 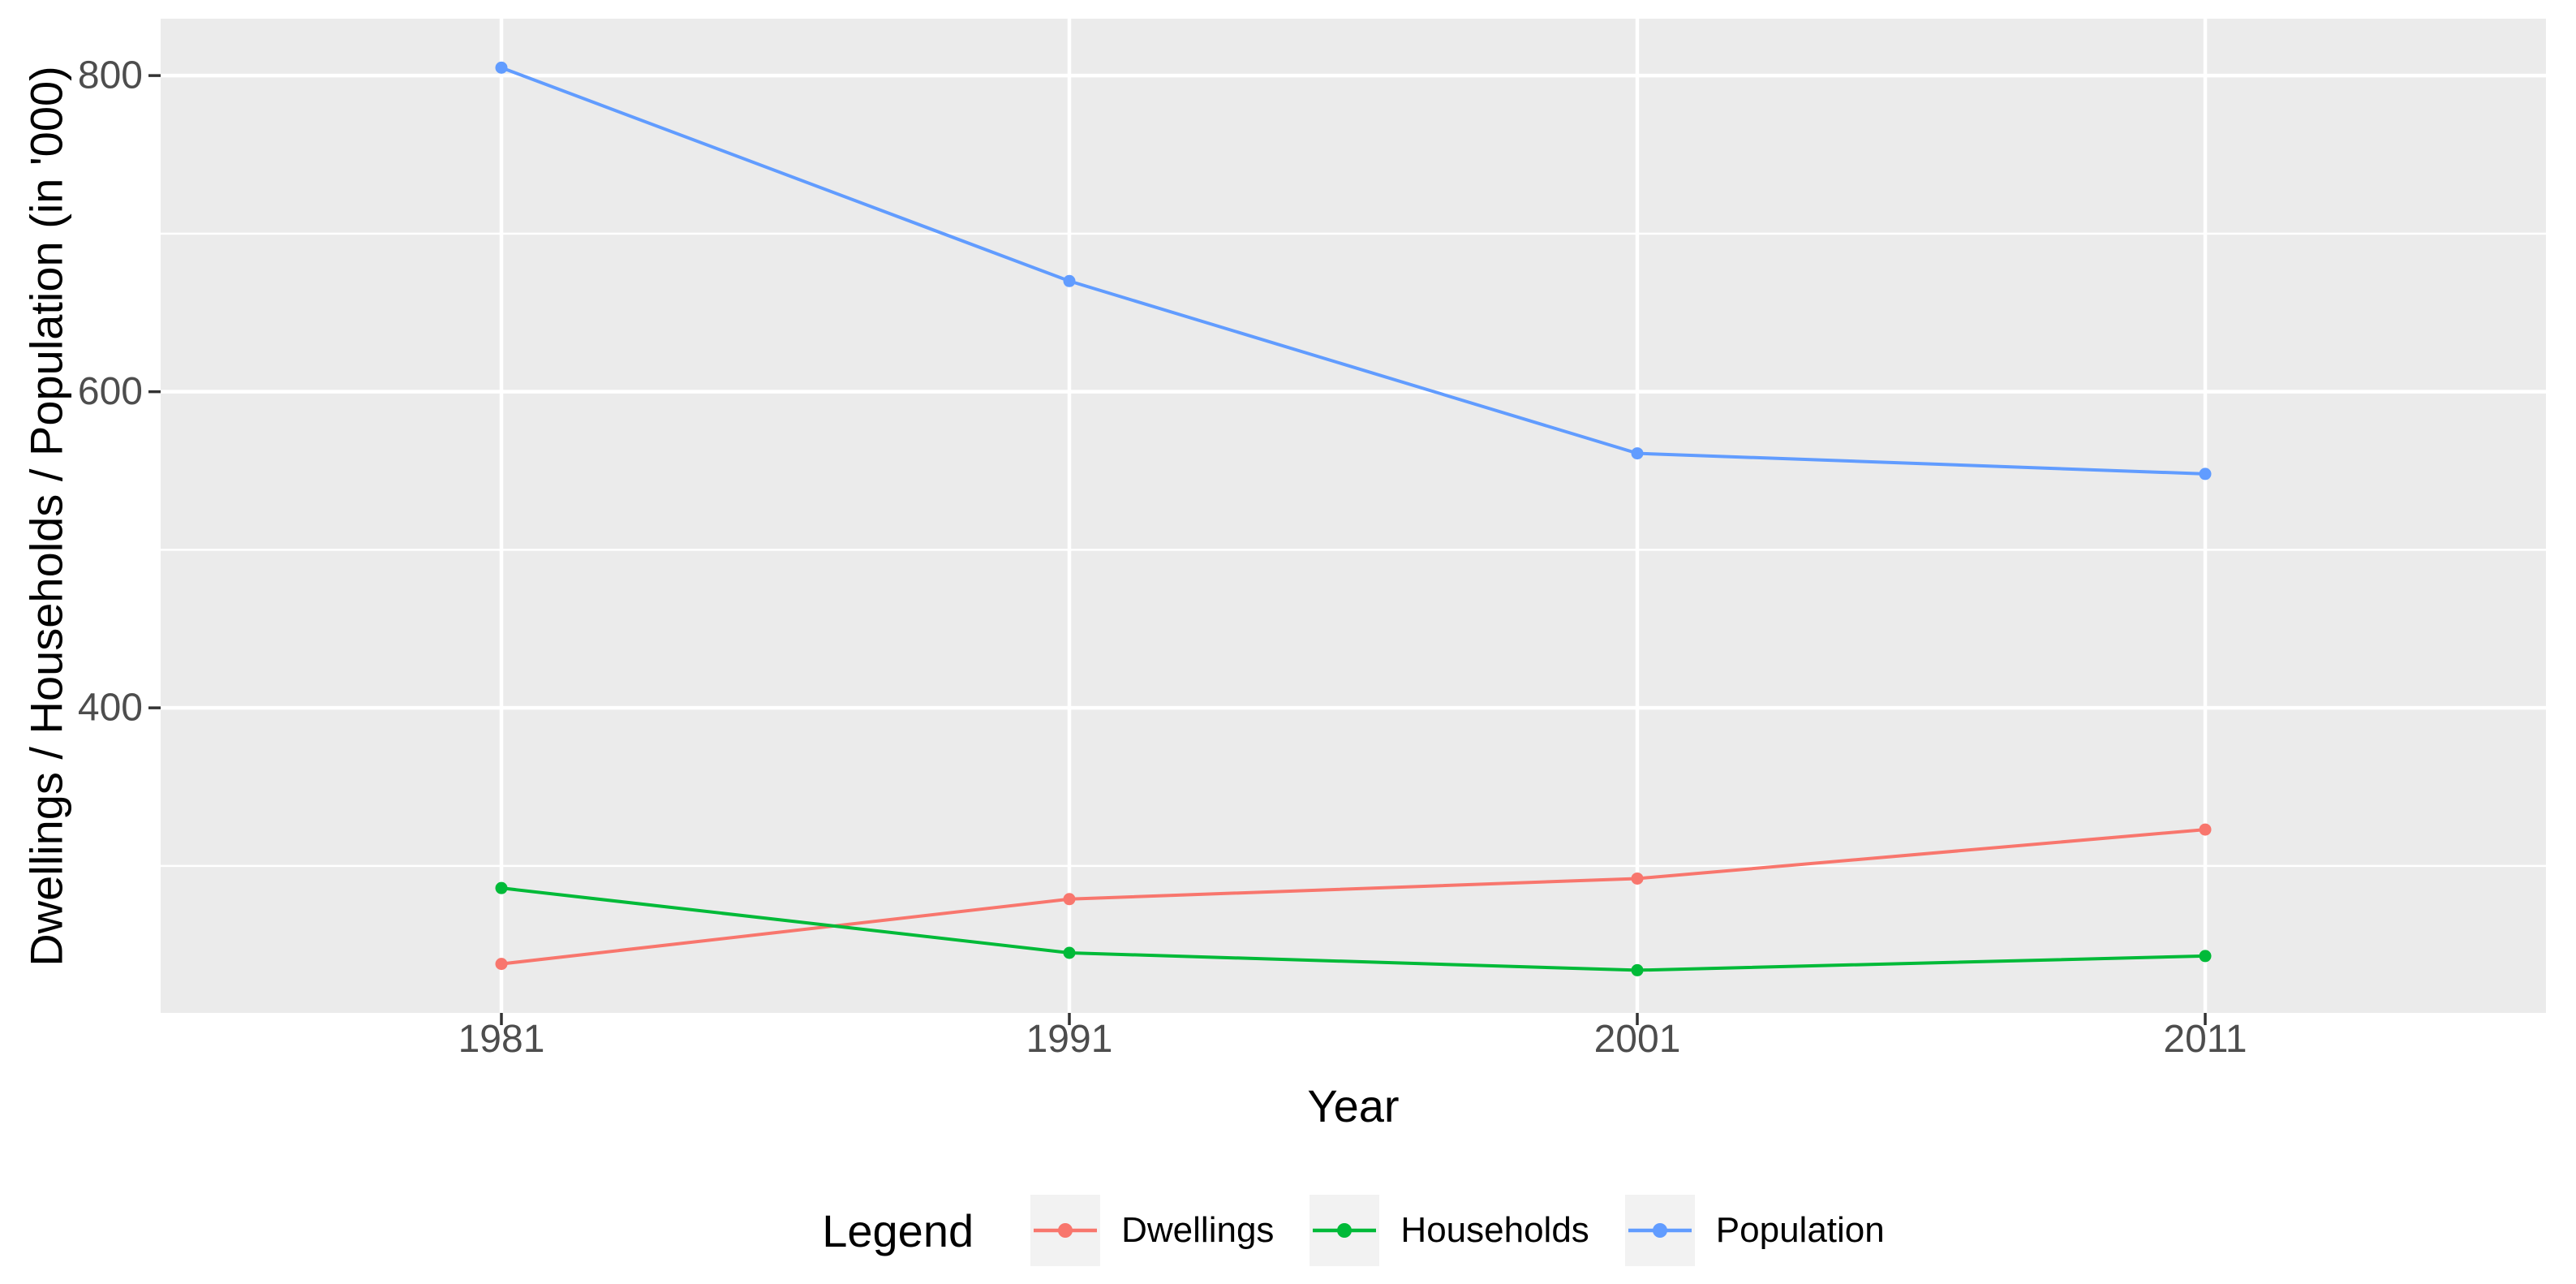 I want to click on legend-label-dwellings: Dwellings, so click(x=1198, y=1230).